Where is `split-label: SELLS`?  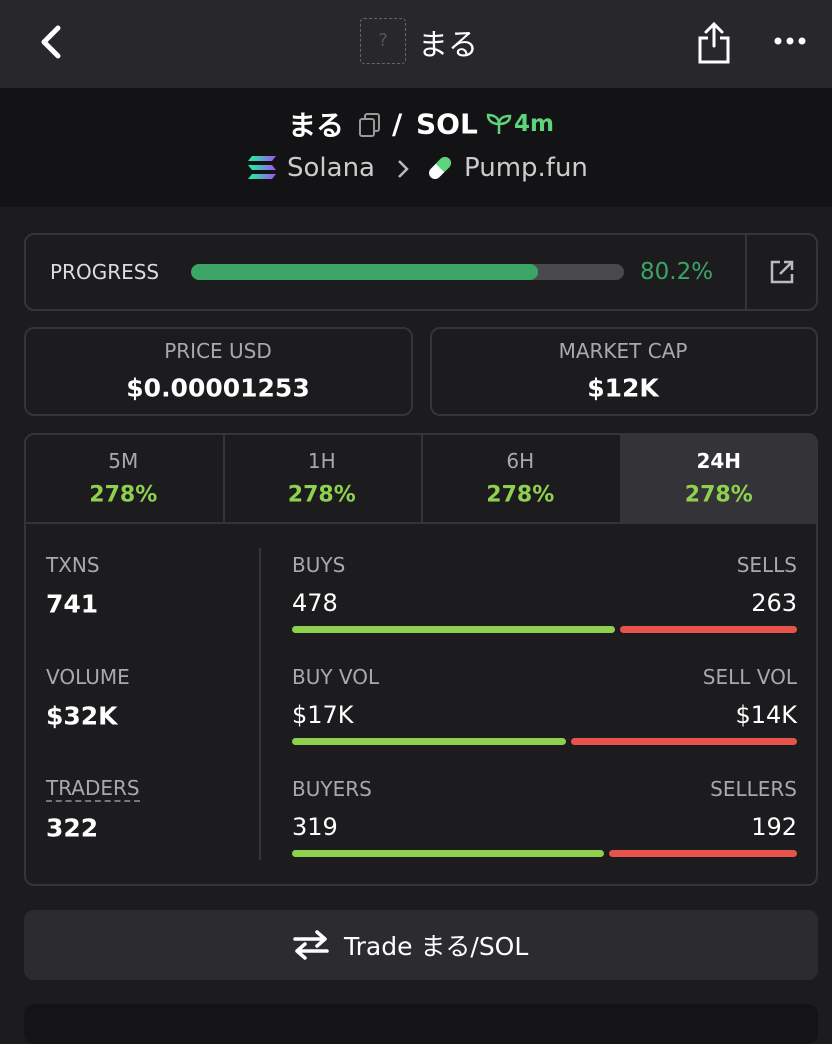
split-label: SELLS is located at coordinates (766, 565).